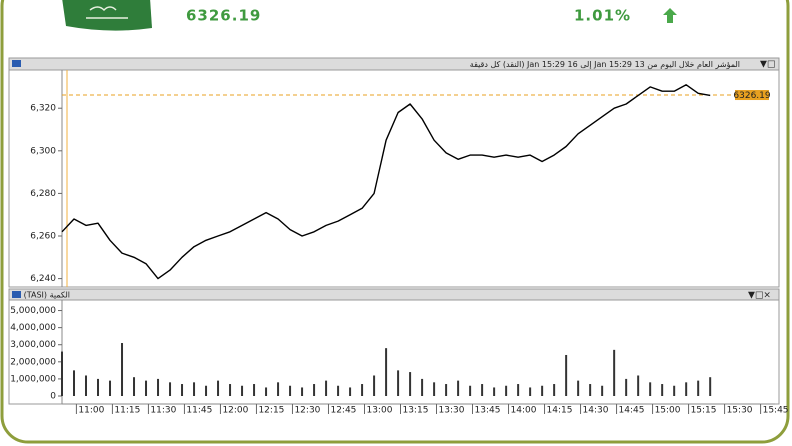 The height and width of the screenshot is (446, 792). I want to click on x-tick-label: 12:15, so click(271, 411).